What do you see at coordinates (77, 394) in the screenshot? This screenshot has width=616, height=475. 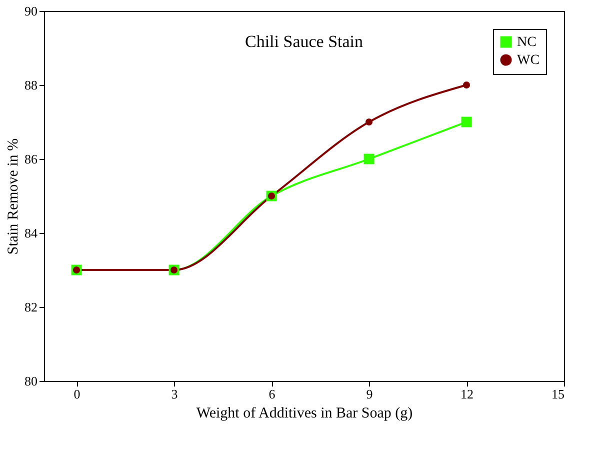 I see `x-tick-label: 0` at bounding box center [77, 394].